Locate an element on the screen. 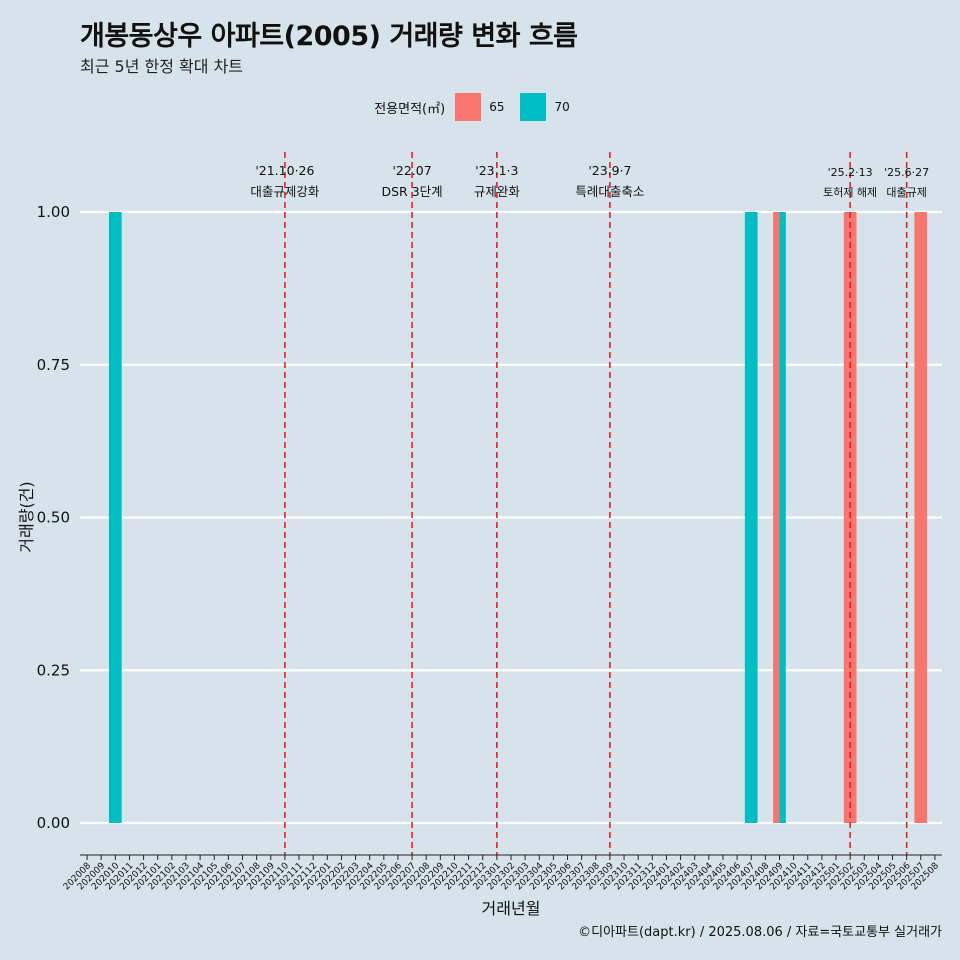 Image resolution: width=960 pixels, height=960 pixels. chart-title: 개봉동상우 아파트(2005) 거래량 변화 흐름 is located at coordinates (329, 36).